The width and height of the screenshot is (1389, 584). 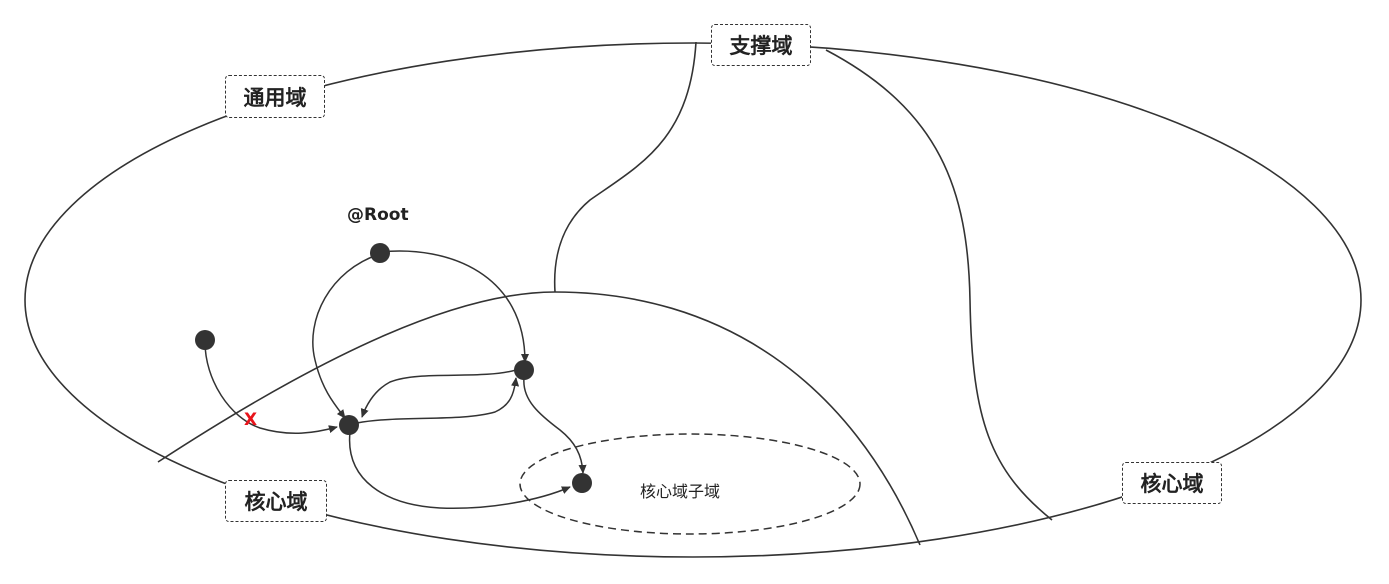 What do you see at coordinates (524, 370) in the screenshot?
I see `core-node-right` at bounding box center [524, 370].